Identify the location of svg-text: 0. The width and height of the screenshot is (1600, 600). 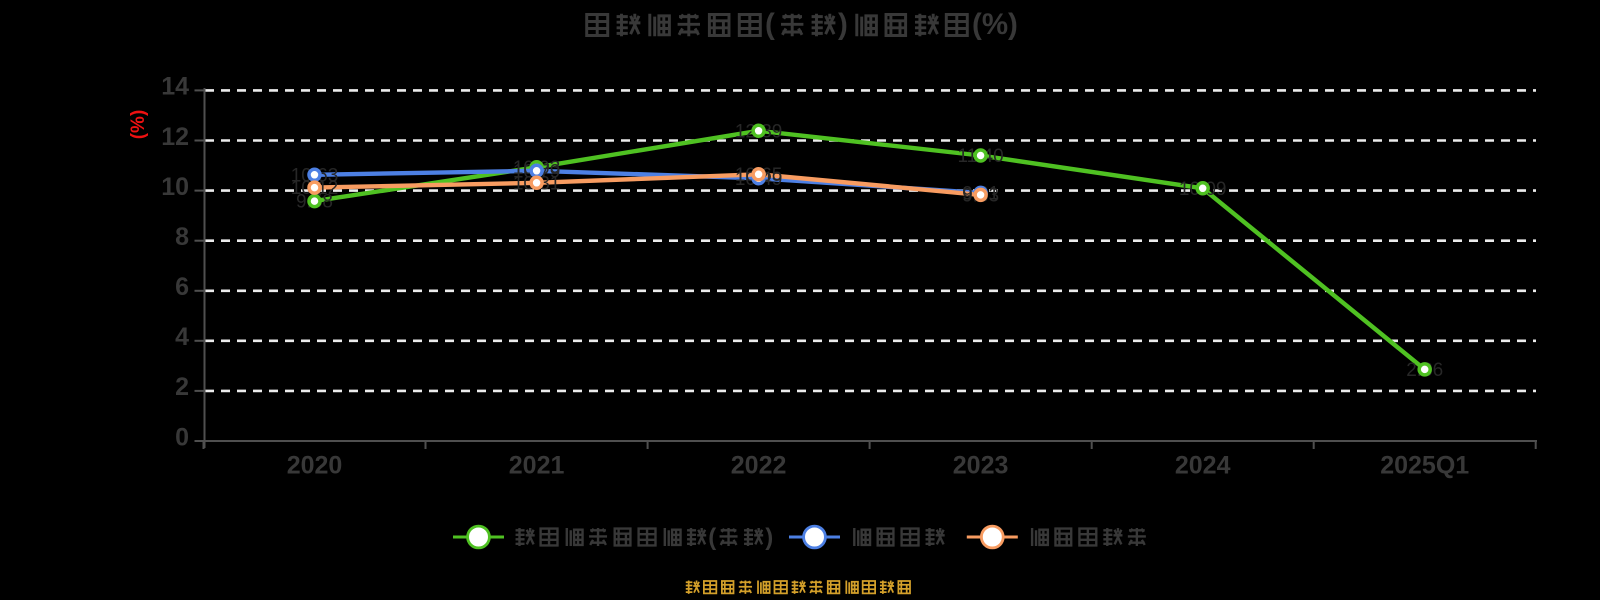
(182, 437).